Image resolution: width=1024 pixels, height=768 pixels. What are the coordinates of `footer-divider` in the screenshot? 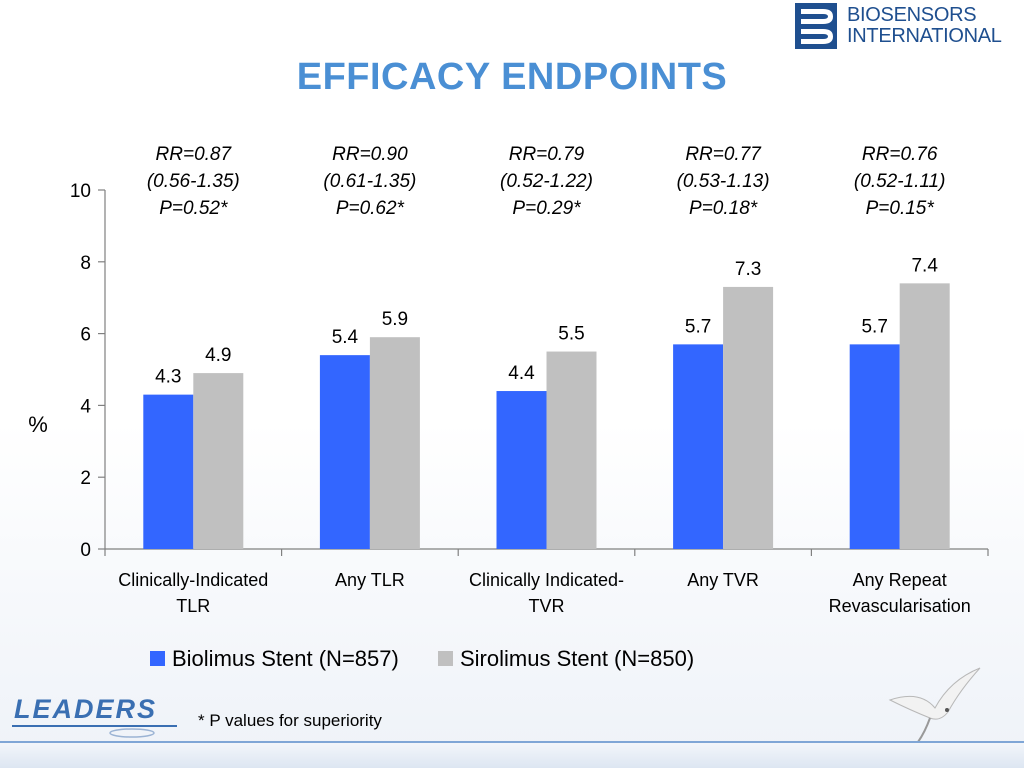 It's located at (512, 742).